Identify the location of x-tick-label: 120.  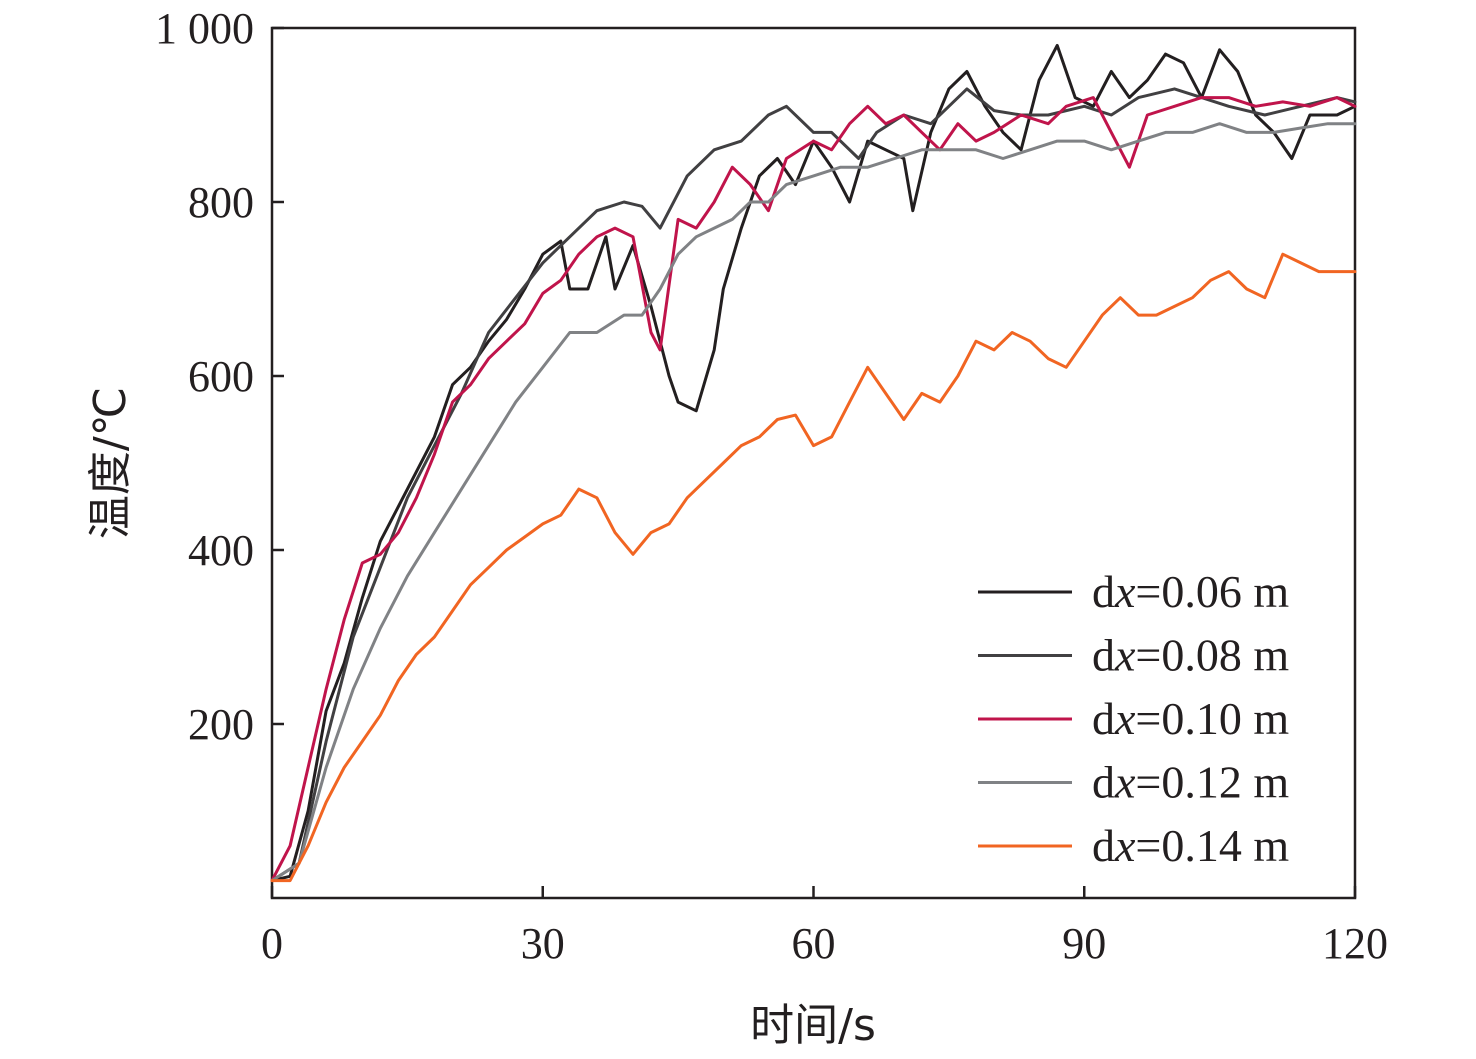
(1355, 943).